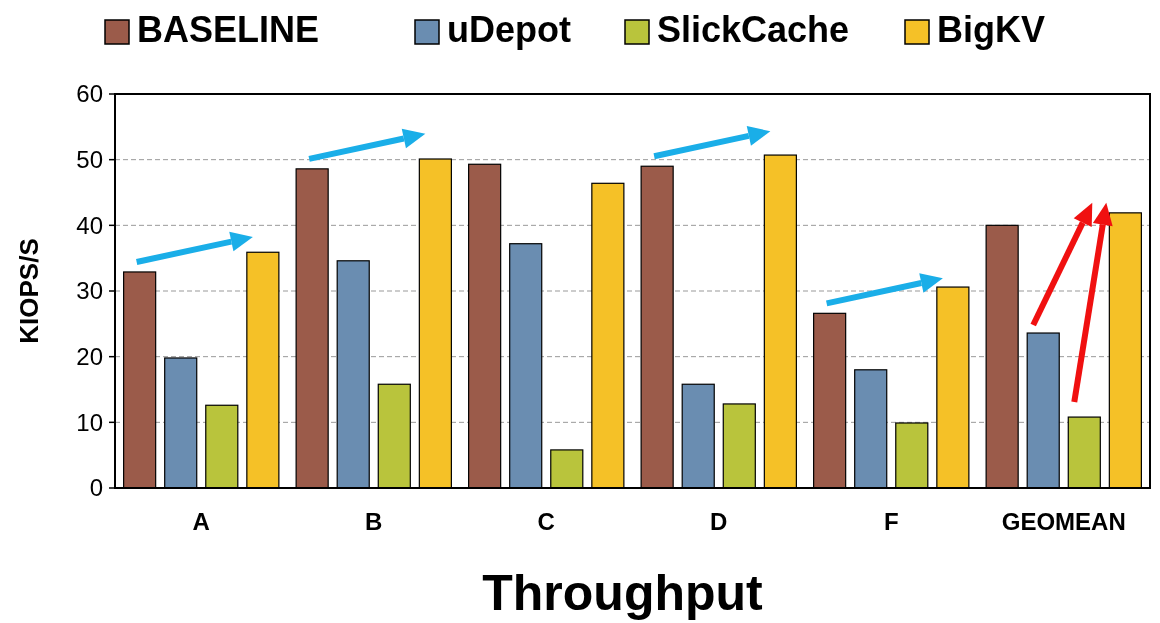 Image resolution: width=1160 pixels, height=623 pixels. What do you see at coordinates (509, 29) in the screenshot?
I see `legend-label: uDepot` at bounding box center [509, 29].